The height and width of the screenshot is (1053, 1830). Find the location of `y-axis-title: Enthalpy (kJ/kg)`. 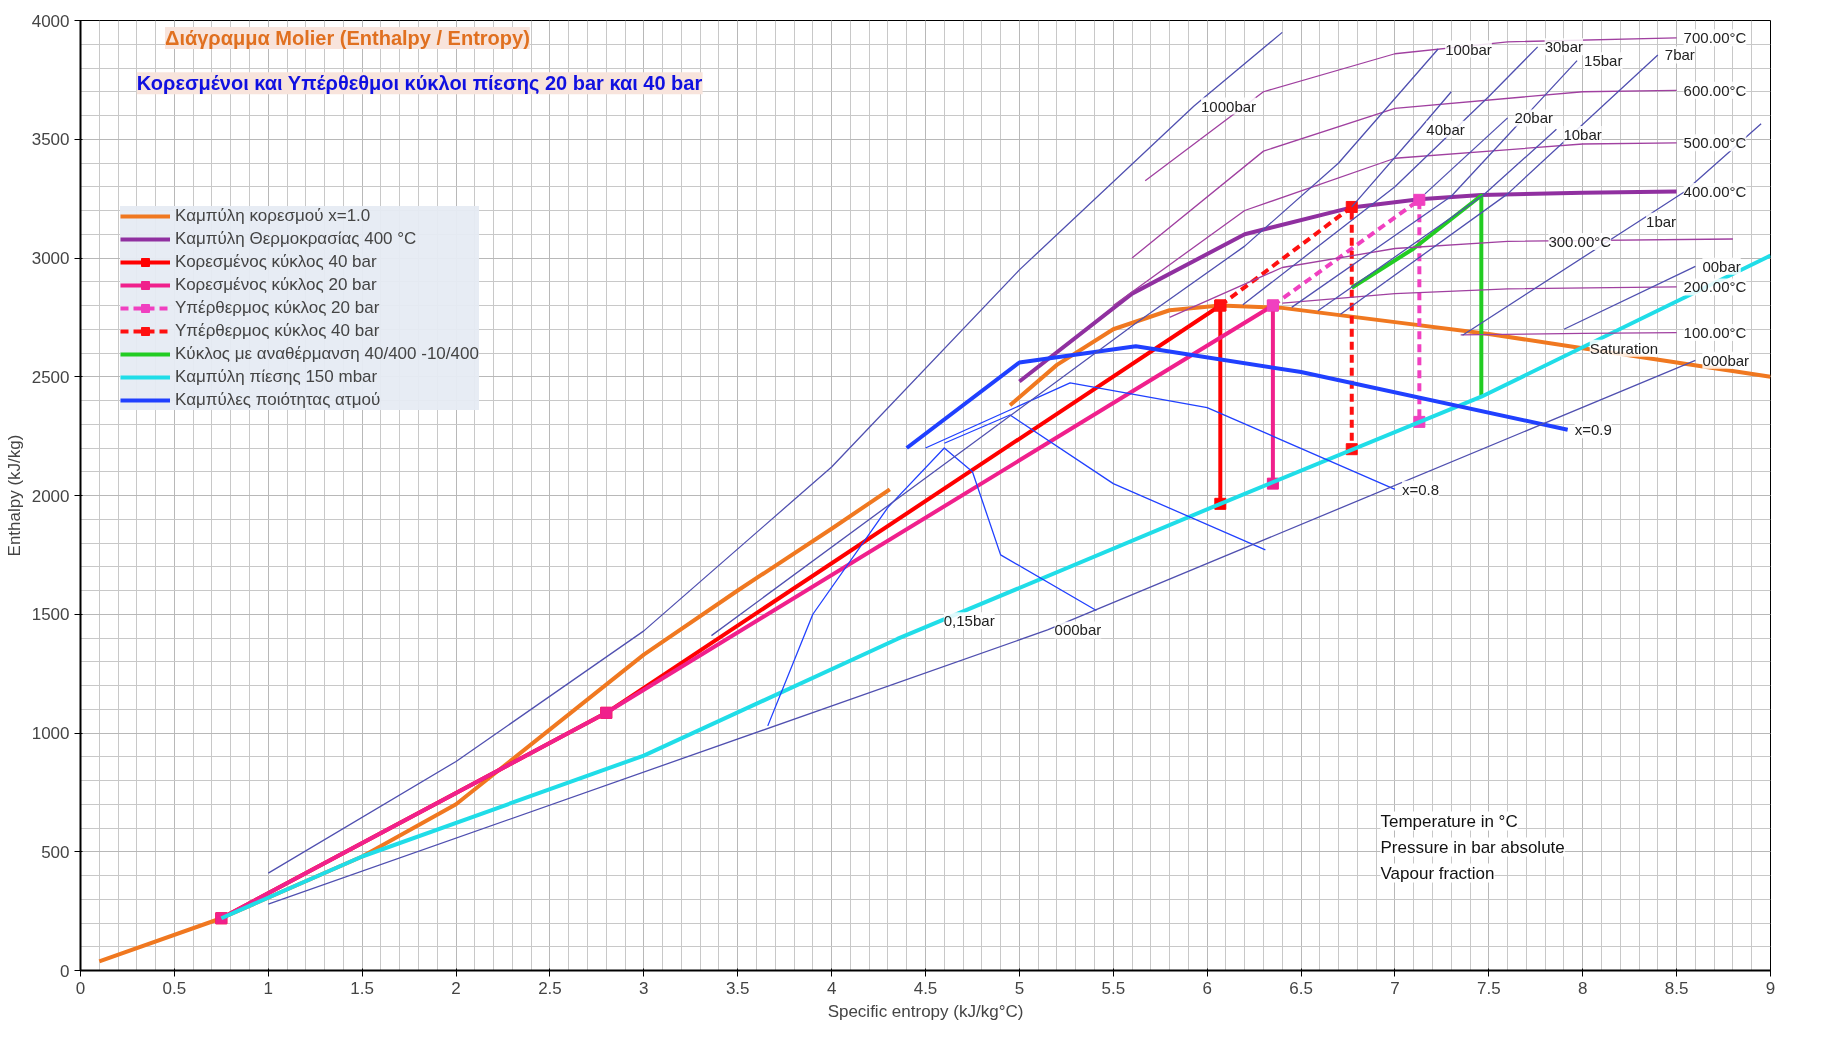

y-axis-title: Enthalpy (kJ/kg) is located at coordinates (14, 495).